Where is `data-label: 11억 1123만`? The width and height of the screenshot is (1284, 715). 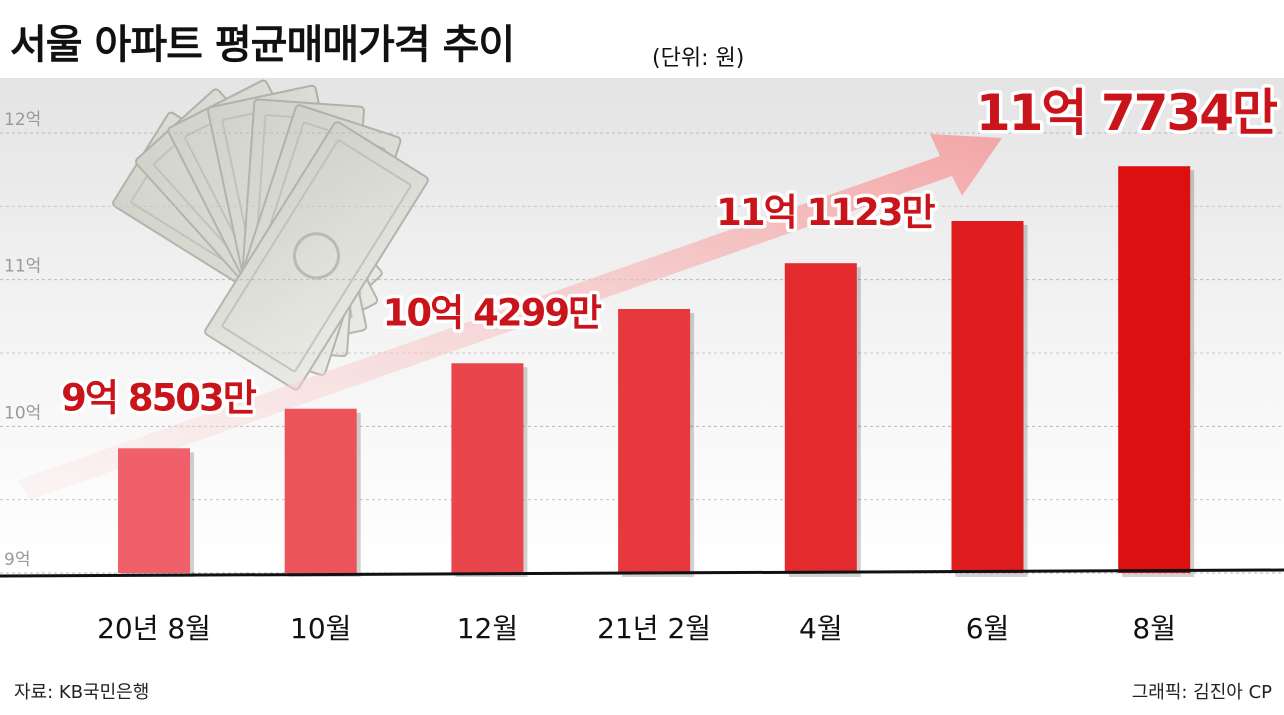
data-label: 11억 1123만 is located at coordinates (825, 212).